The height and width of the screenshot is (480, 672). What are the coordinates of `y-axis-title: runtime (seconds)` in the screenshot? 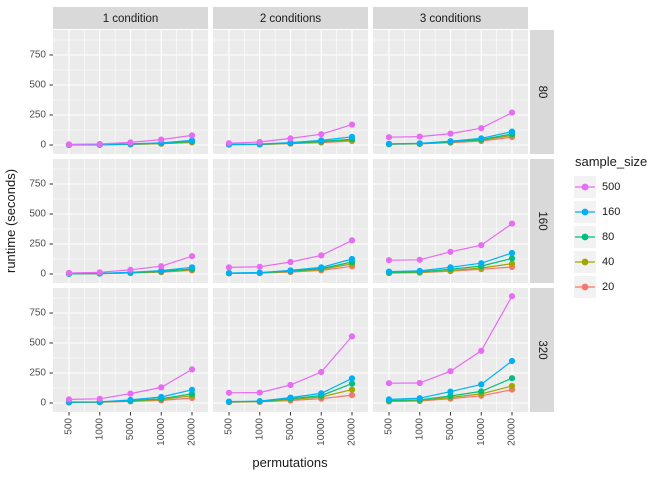 It's located at (10, 221).